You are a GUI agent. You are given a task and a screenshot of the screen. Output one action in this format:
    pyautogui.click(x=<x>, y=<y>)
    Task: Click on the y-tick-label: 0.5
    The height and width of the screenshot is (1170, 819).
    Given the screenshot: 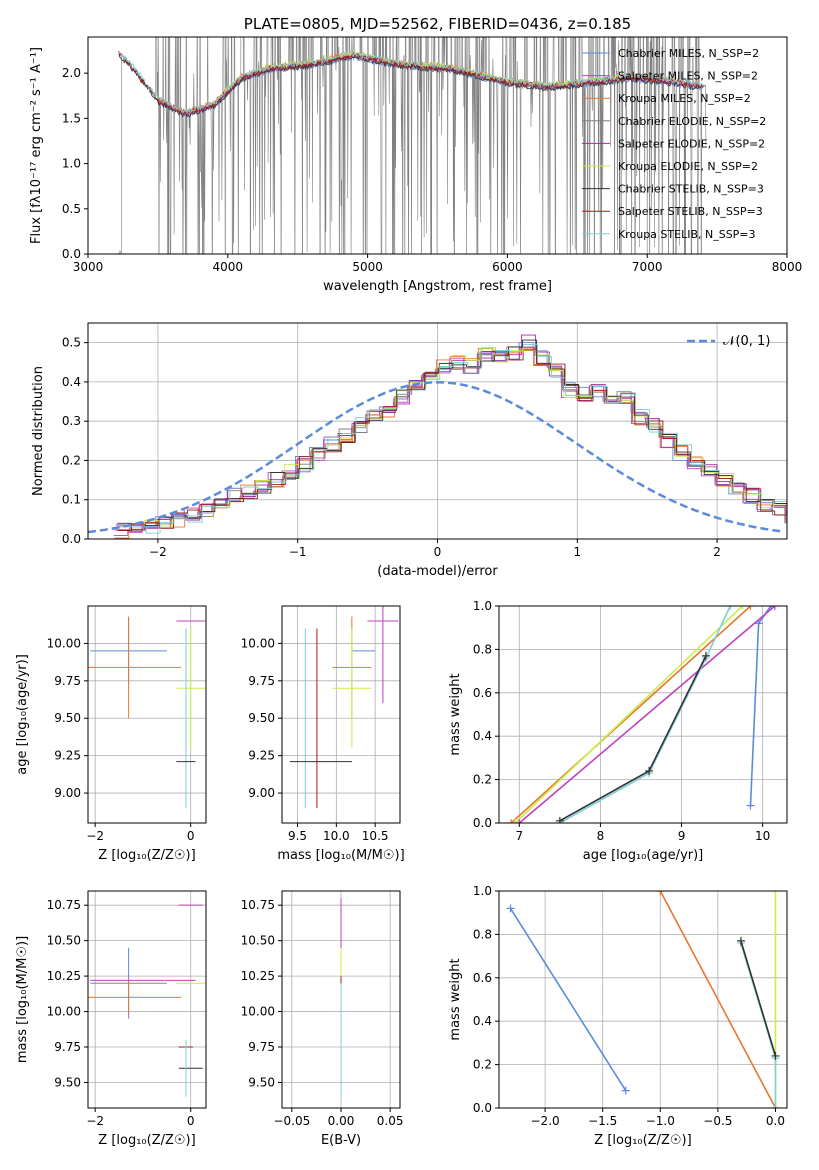 What is the action you would take?
    pyautogui.click(x=71, y=209)
    